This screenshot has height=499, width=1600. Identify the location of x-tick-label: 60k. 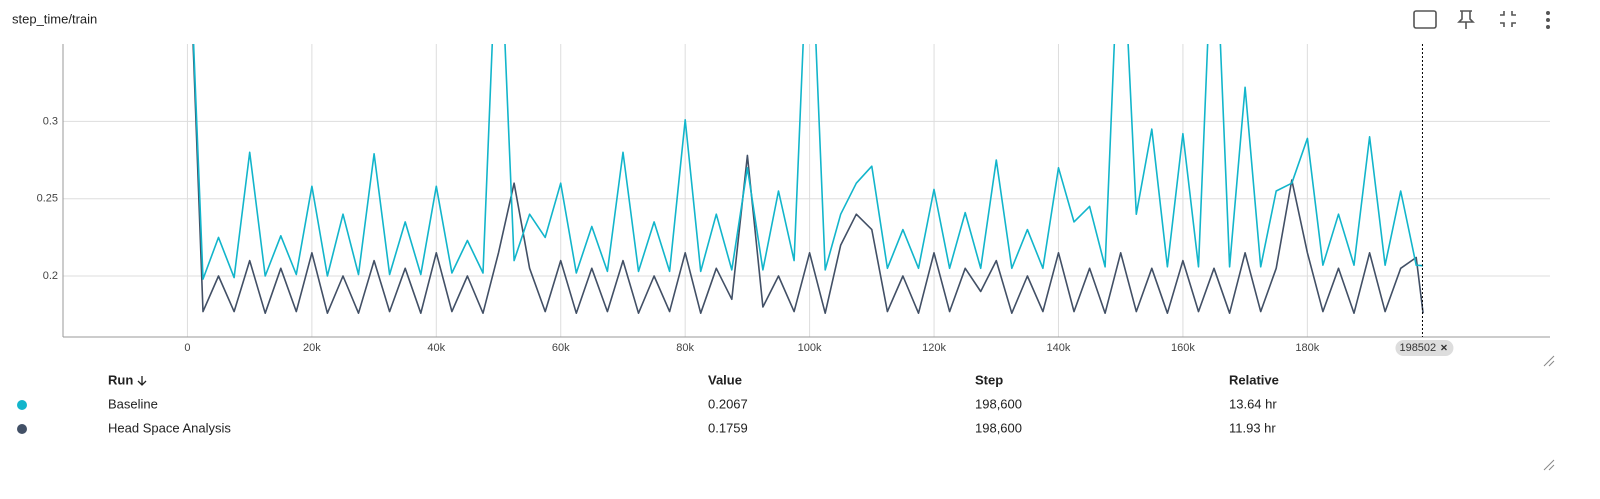
(561, 348).